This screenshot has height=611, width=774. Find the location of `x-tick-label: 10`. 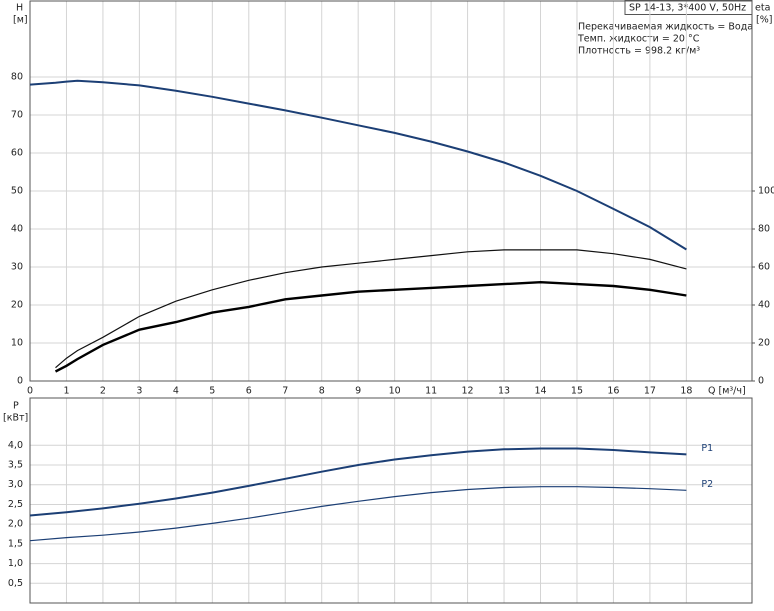

x-tick-label: 10 is located at coordinates (395, 391).